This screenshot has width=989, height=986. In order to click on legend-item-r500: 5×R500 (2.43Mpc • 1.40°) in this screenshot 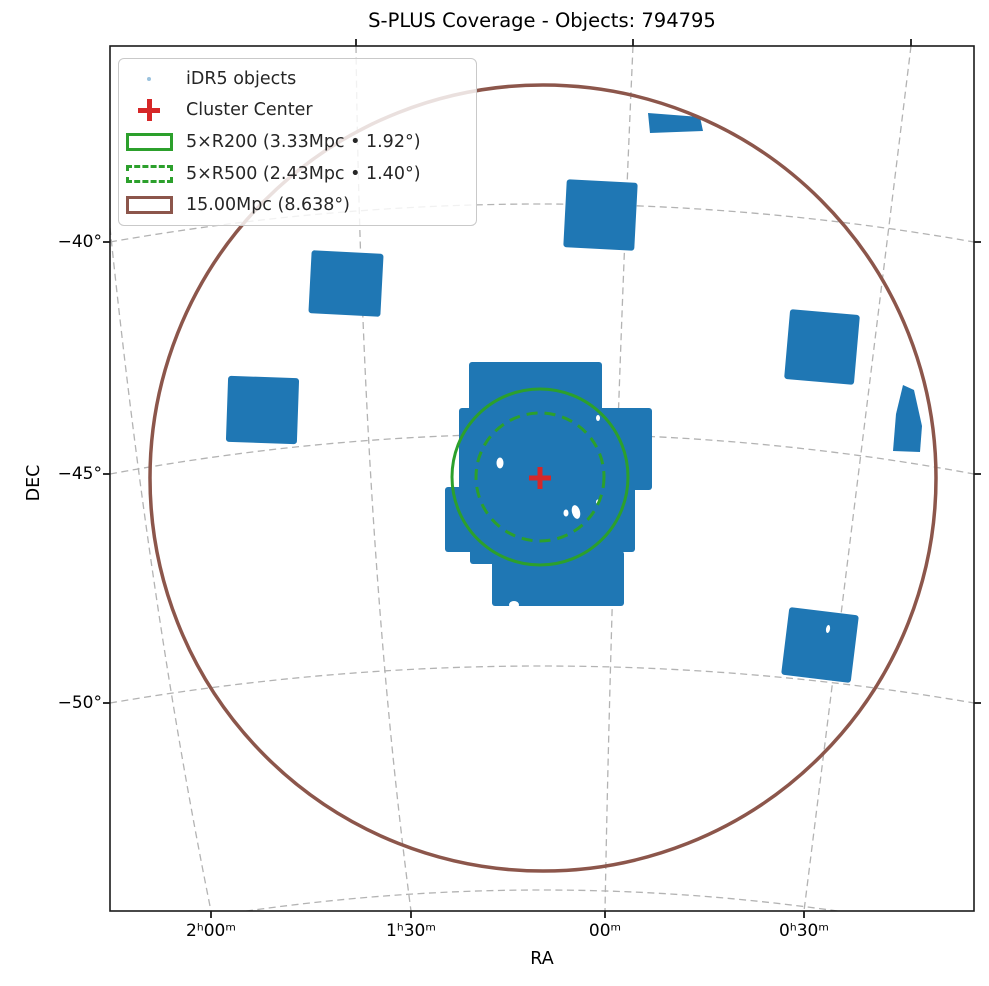, I will do `click(296, 174)`.